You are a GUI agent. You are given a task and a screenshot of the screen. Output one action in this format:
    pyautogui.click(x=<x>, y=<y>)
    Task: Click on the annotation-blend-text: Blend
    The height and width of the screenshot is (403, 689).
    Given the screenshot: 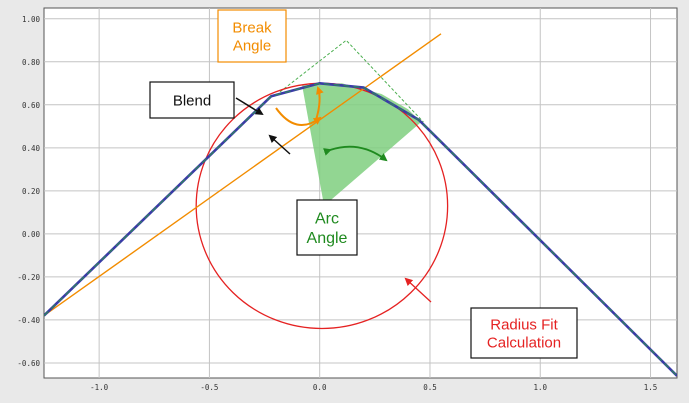 What is the action you would take?
    pyautogui.click(x=192, y=100)
    